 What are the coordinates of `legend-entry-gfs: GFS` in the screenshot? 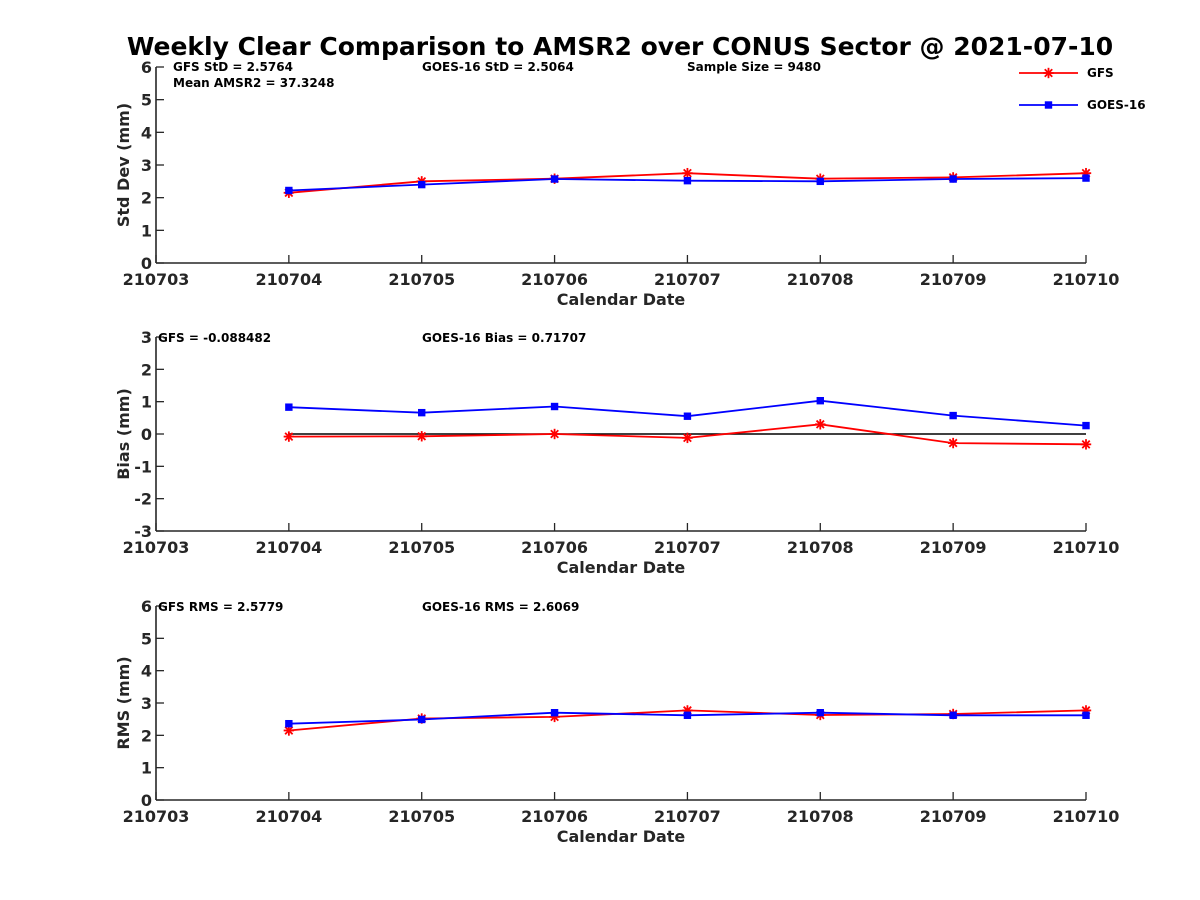 It's located at (1066, 73).